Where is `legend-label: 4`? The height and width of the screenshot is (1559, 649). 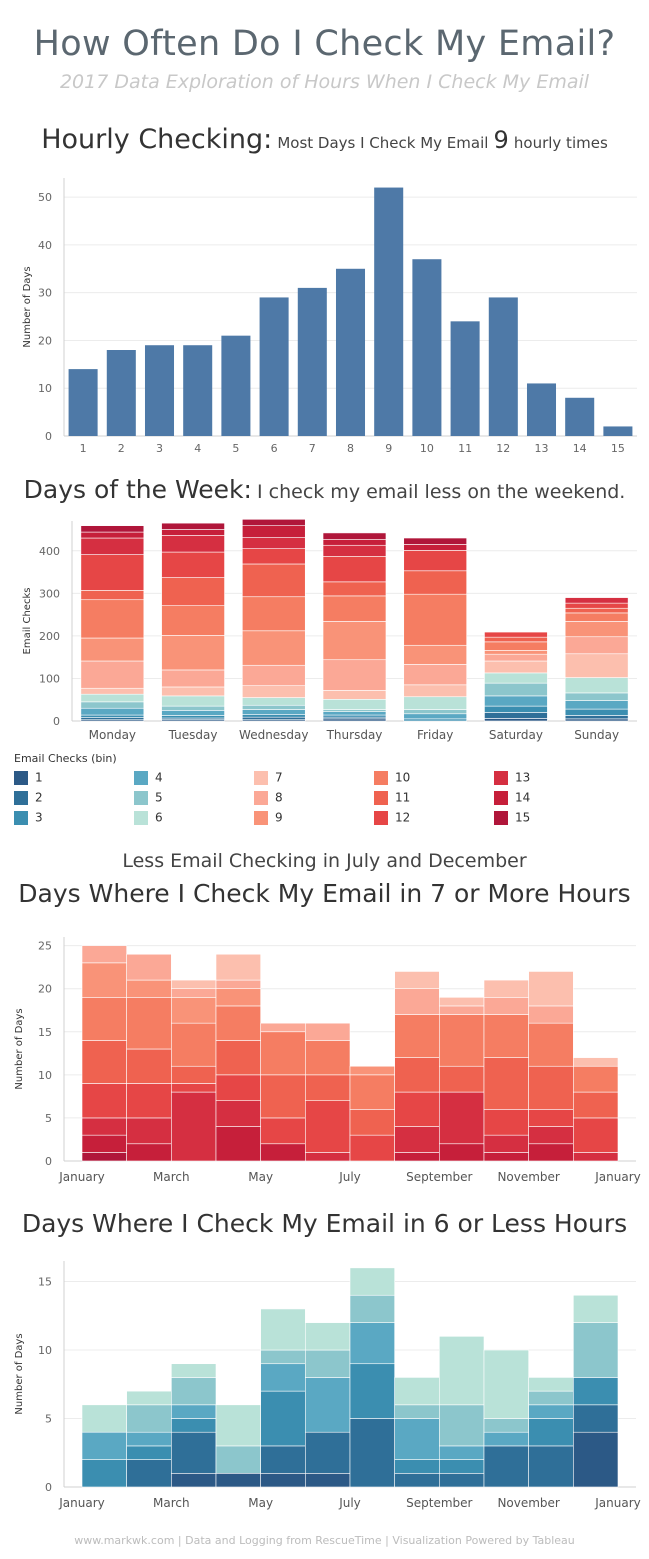
legend-label: 4 is located at coordinates (159, 777).